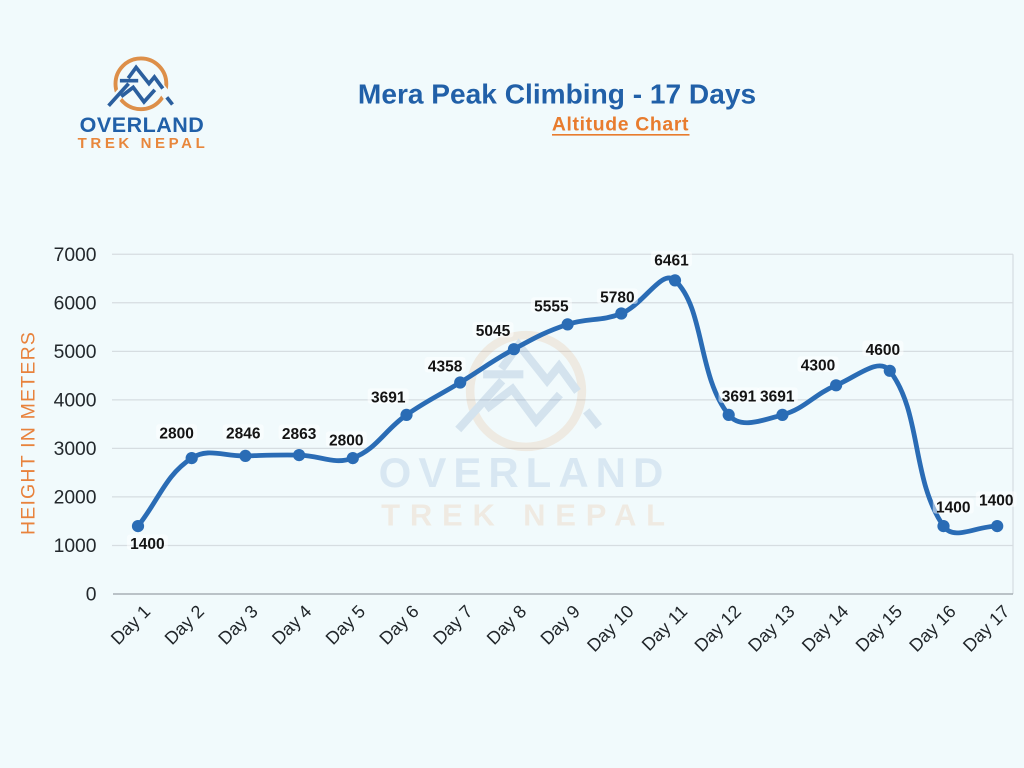 This screenshot has width=1024, height=768. Describe the element at coordinates (551, 307) in the screenshot. I see `svg-text: 5555` at that location.